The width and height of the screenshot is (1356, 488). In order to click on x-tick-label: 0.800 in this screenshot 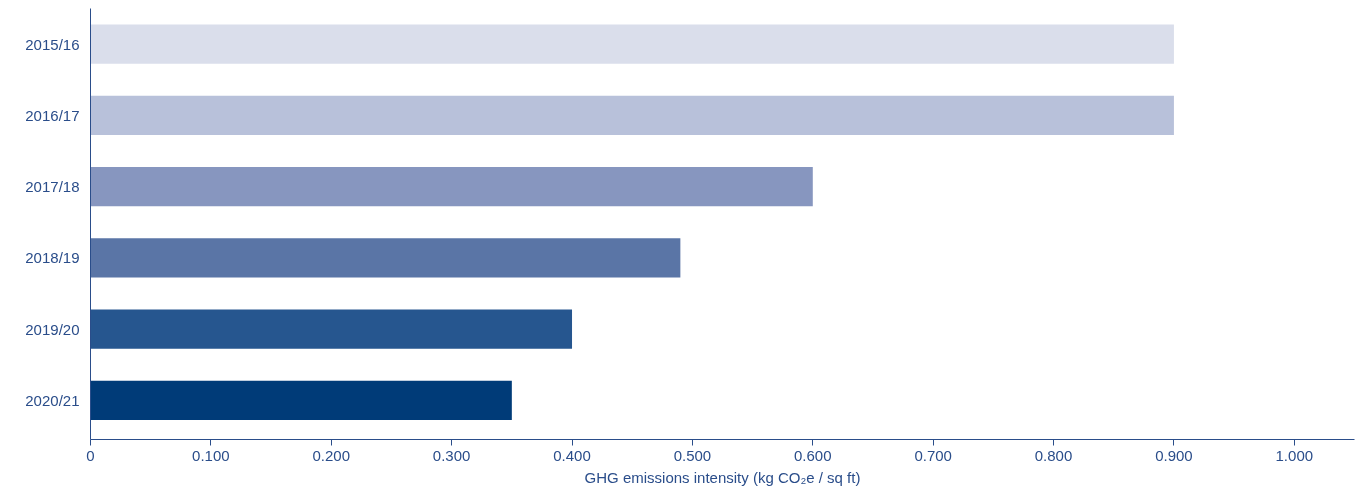, I will do `click(1053, 455)`.